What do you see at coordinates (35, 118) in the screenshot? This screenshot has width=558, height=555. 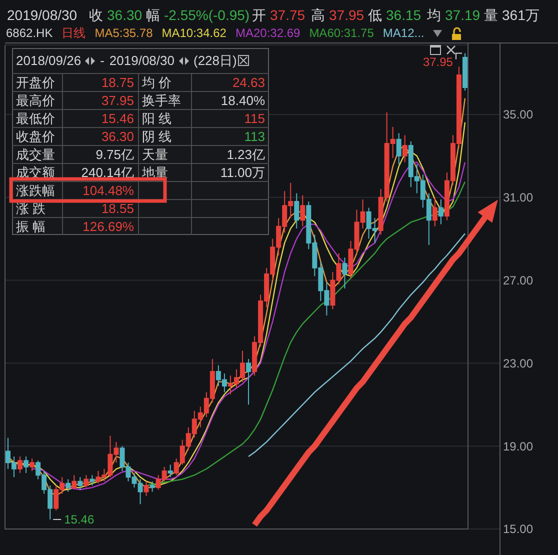 I see `annotation: 最低价` at bounding box center [35, 118].